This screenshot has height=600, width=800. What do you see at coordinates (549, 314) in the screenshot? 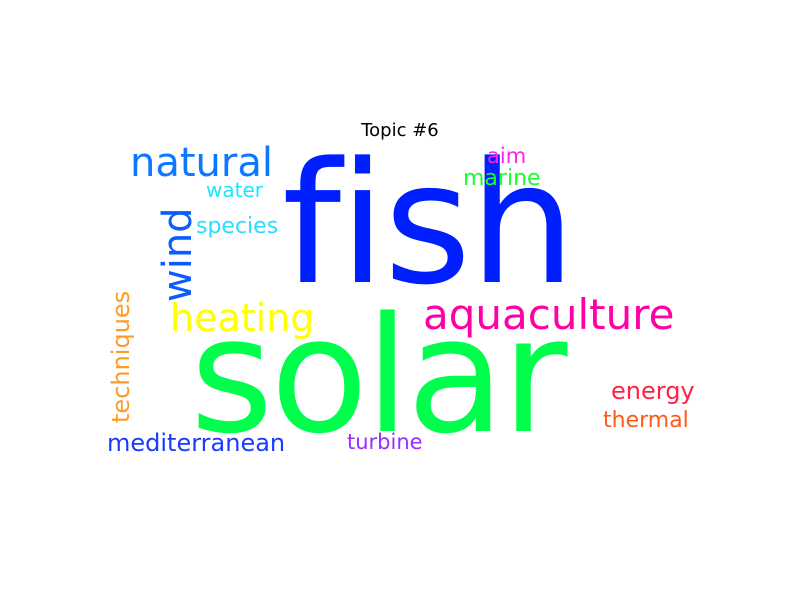
I see `word-aquaculture: aquaculture` at bounding box center [549, 314].